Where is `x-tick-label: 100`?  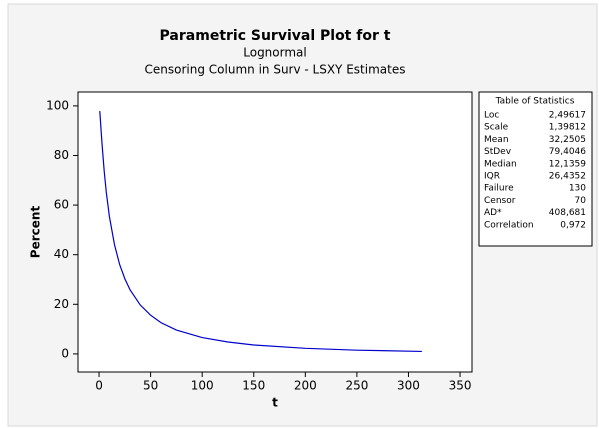 x-tick-label: 100 is located at coordinates (202, 386).